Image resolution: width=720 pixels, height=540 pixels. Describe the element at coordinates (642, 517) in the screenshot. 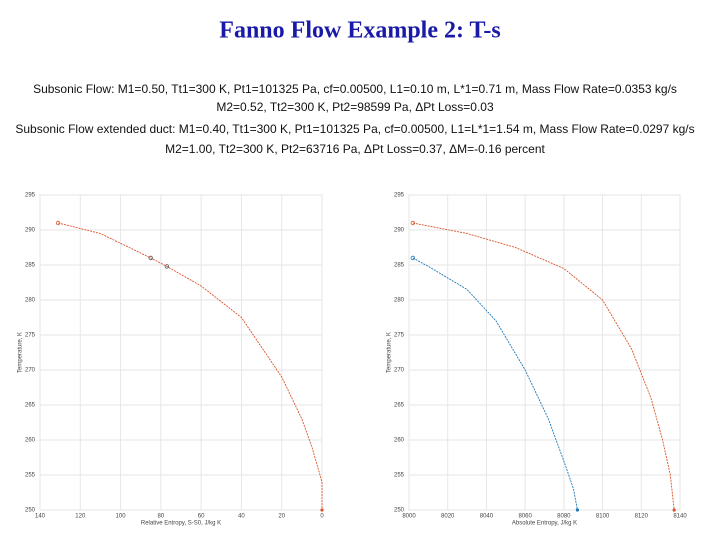

I see `x-tick-label: 8120` at that location.